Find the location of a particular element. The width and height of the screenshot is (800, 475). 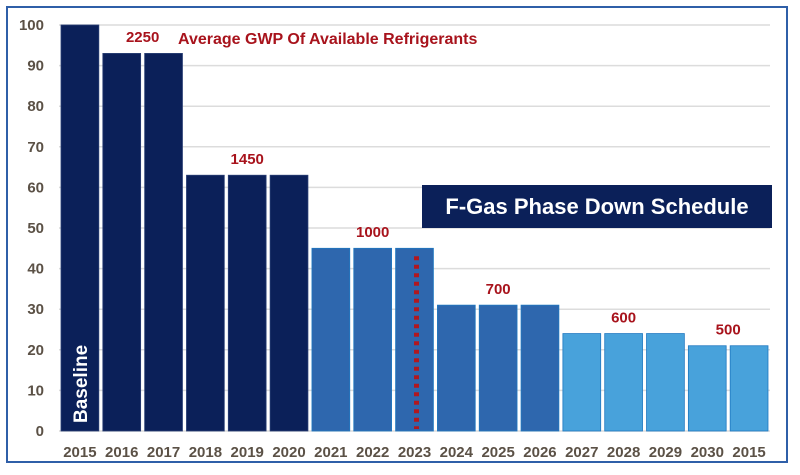

bar-2030 is located at coordinates (707, 388).